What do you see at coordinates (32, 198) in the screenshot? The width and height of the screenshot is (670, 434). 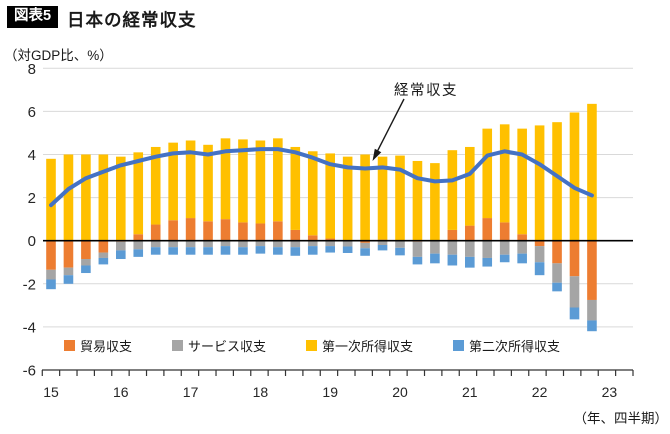 I see `y-axis-label: 2` at bounding box center [32, 198].